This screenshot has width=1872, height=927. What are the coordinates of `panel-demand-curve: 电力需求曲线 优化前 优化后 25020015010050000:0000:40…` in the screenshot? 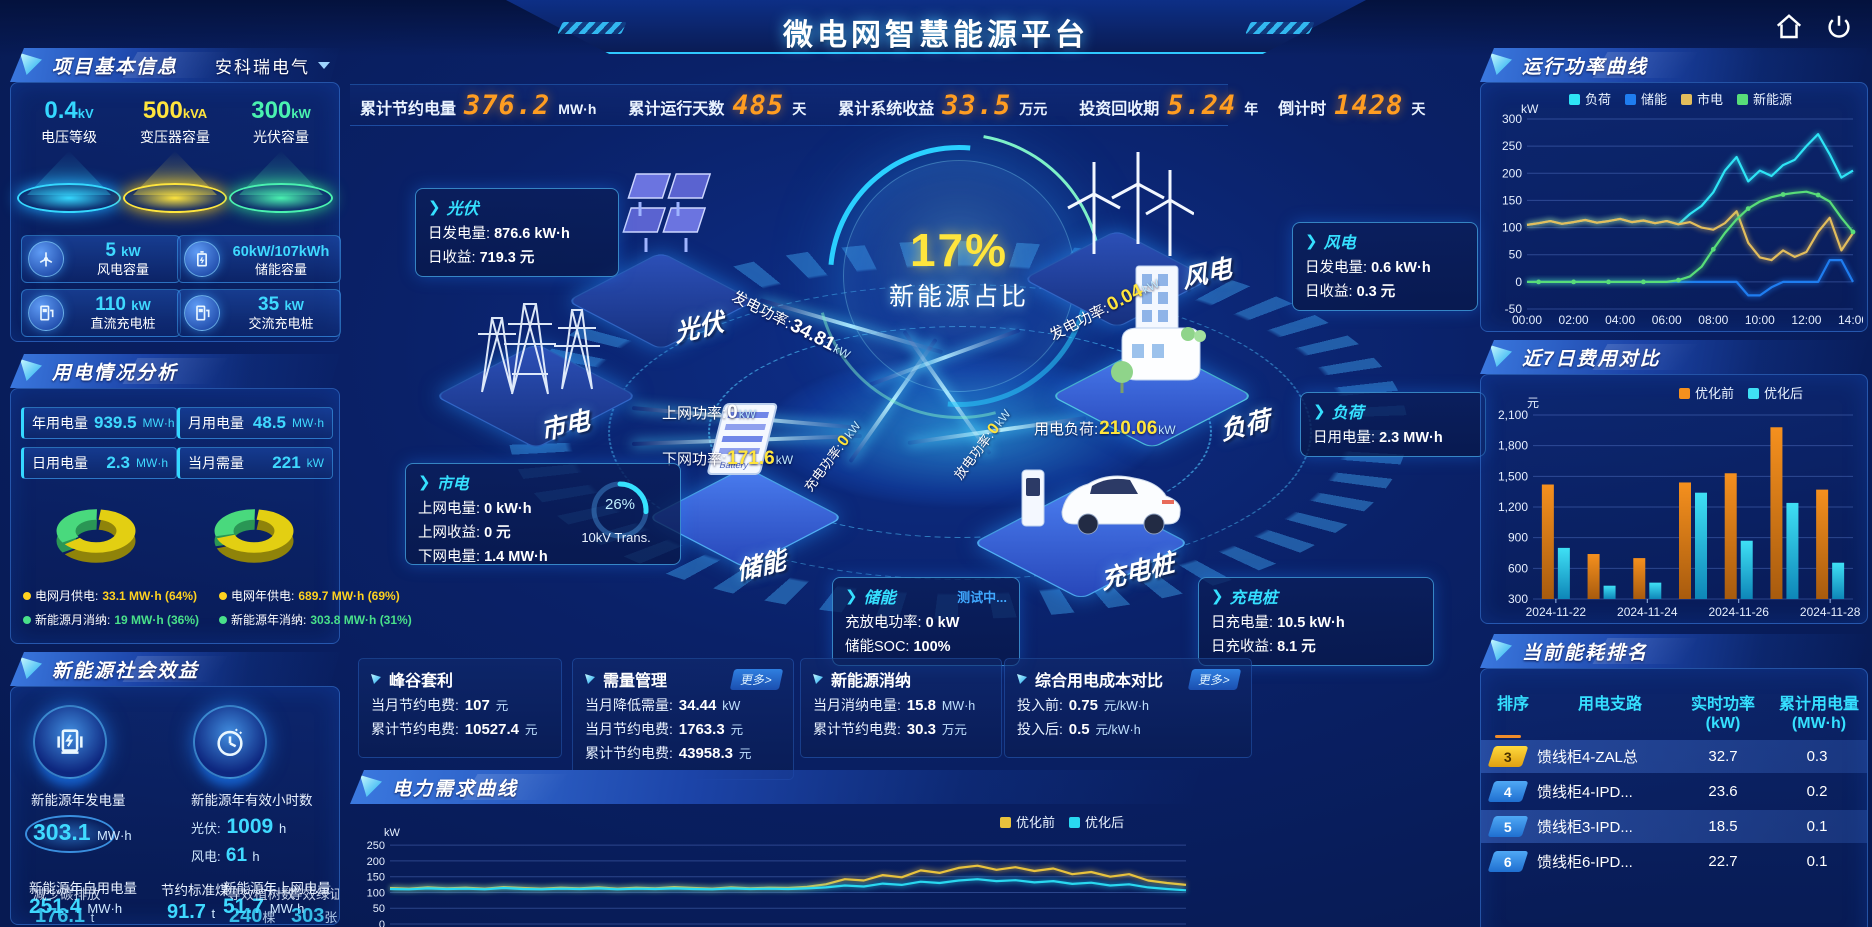 It's located at (775, 848).